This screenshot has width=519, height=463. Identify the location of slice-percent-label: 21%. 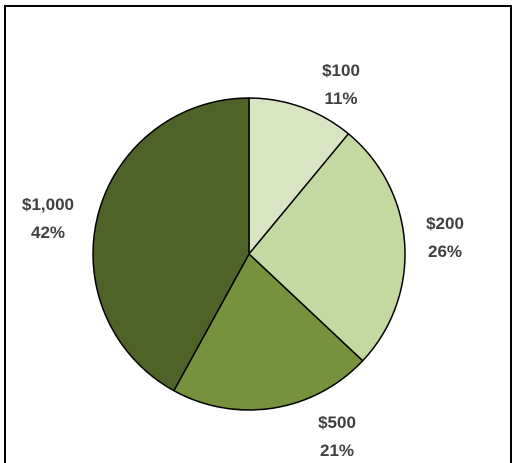
(337, 450).